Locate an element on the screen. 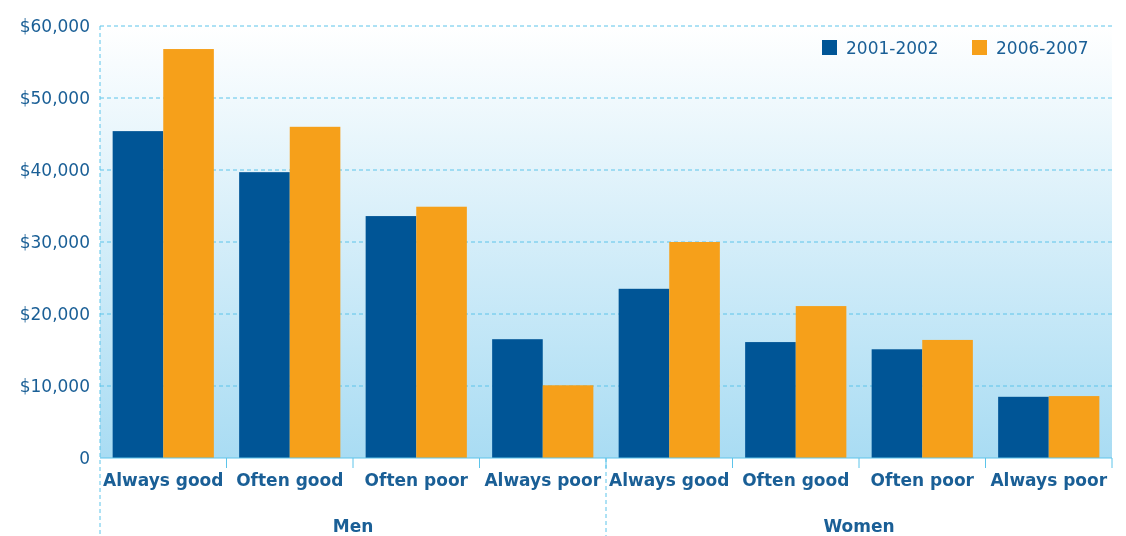 The width and height of the screenshot is (1126, 536). y-tick-label: $20,000 is located at coordinates (54, 313).